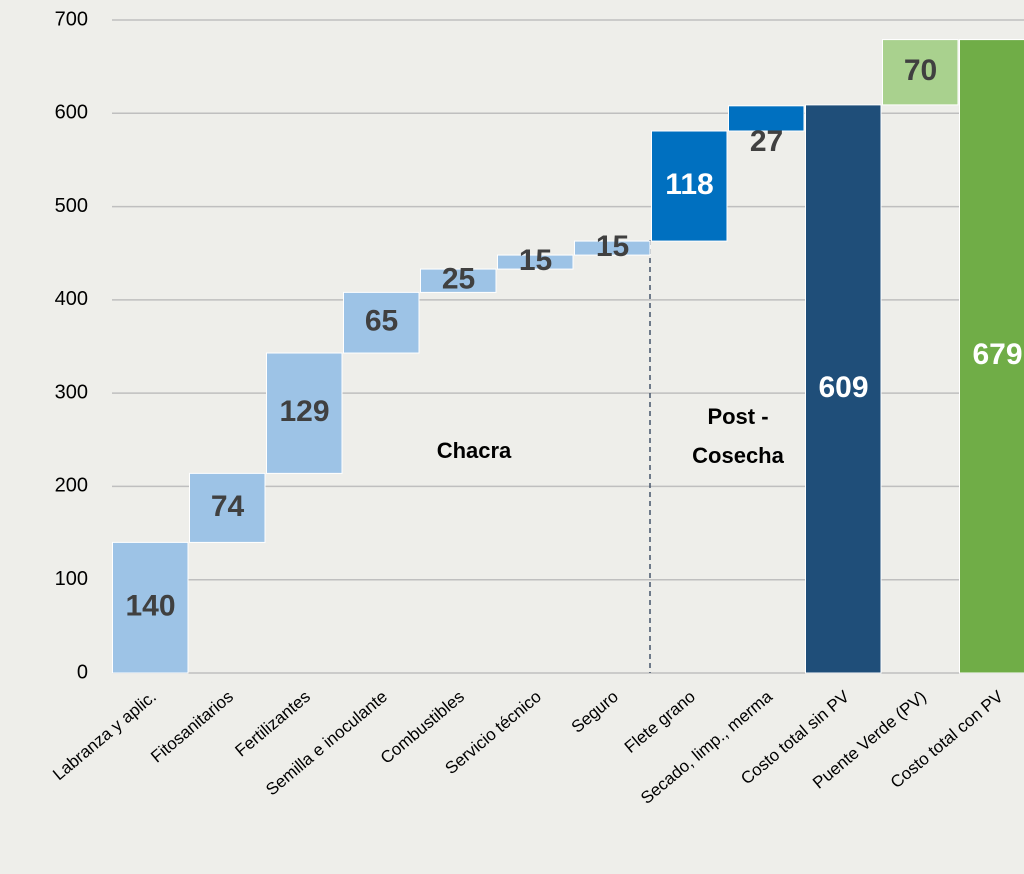 Image resolution: width=1024 pixels, height=874 pixels. I want to click on y-tick-label: 500, so click(71, 206).